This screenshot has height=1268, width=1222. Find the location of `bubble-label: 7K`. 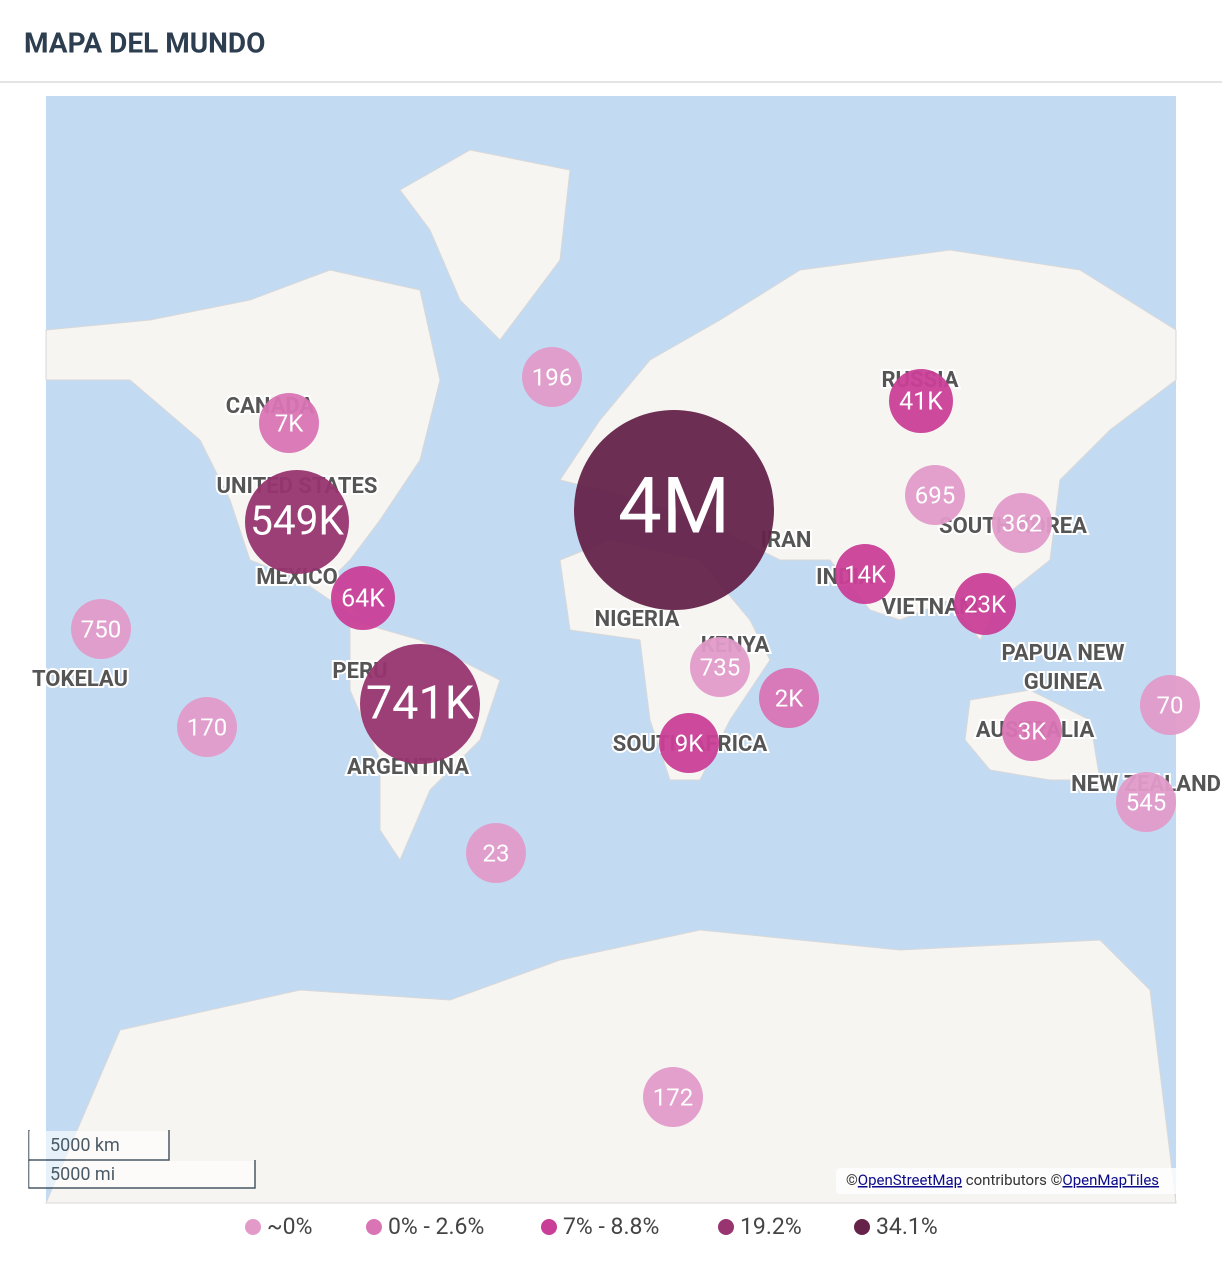

bubble-label: 7K is located at coordinates (289, 423).